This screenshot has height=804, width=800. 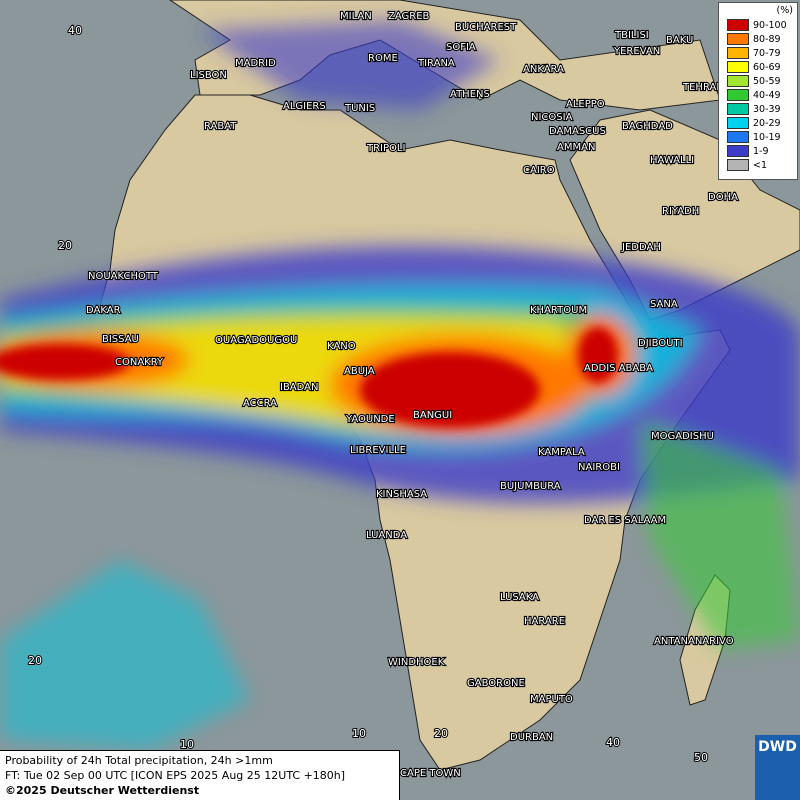 What do you see at coordinates (208, 75) in the screenshot?
I see `city-label: LISBON` at bounding box center [208, 75].